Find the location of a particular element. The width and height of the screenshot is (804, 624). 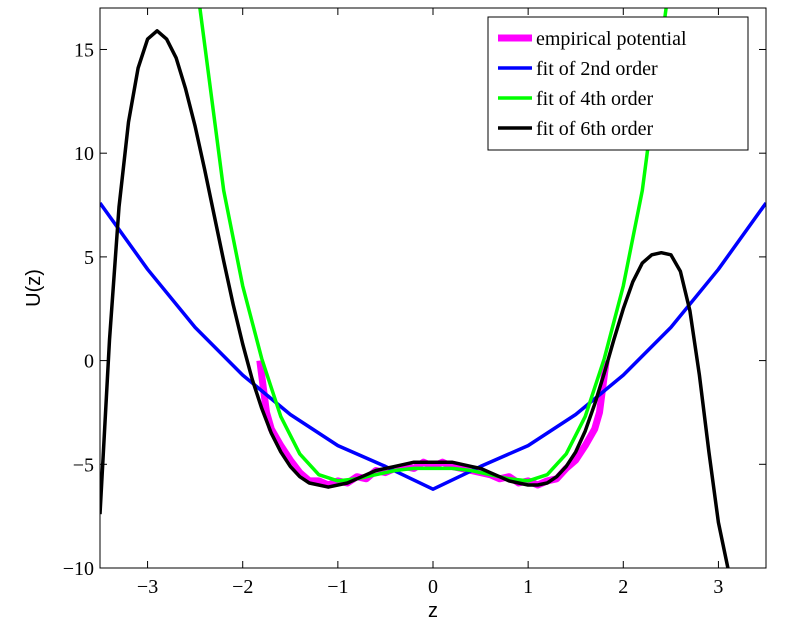

y-tick-label: −10 is located at coordinates (78, 569).